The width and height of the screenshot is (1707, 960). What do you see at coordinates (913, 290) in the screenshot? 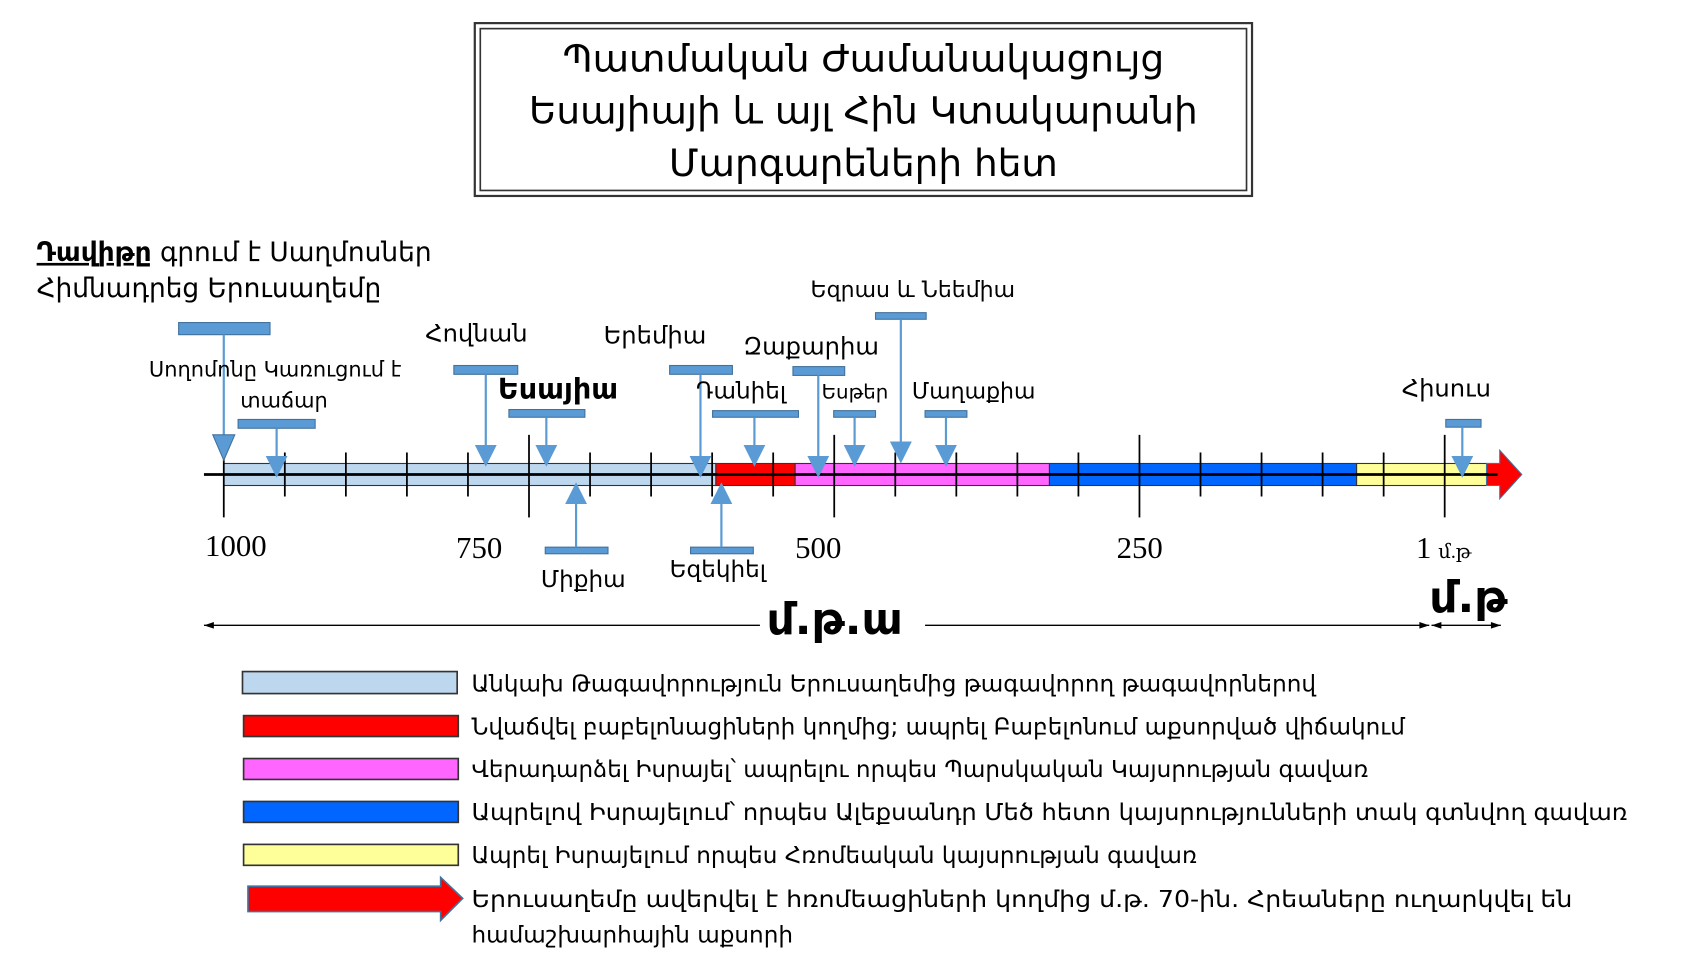
I see `event-label-ezra-nehemiah: Եզրաս և Նեեմիա` at bounding box center [913, 290].